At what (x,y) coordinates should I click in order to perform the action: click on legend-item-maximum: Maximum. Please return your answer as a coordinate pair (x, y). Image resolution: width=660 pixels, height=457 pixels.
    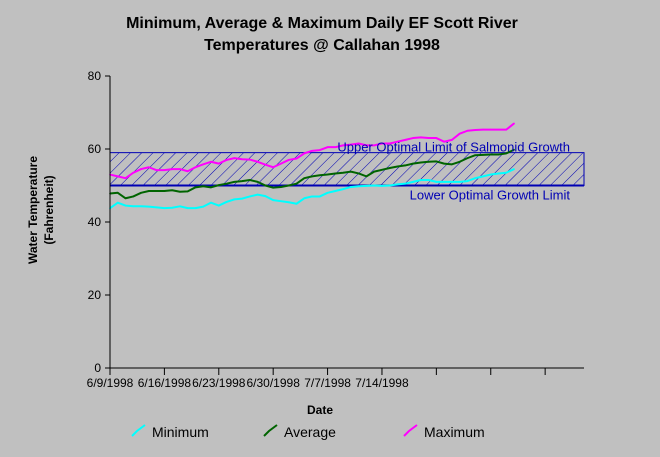
    Looking at the image, I should click on (444, 432).